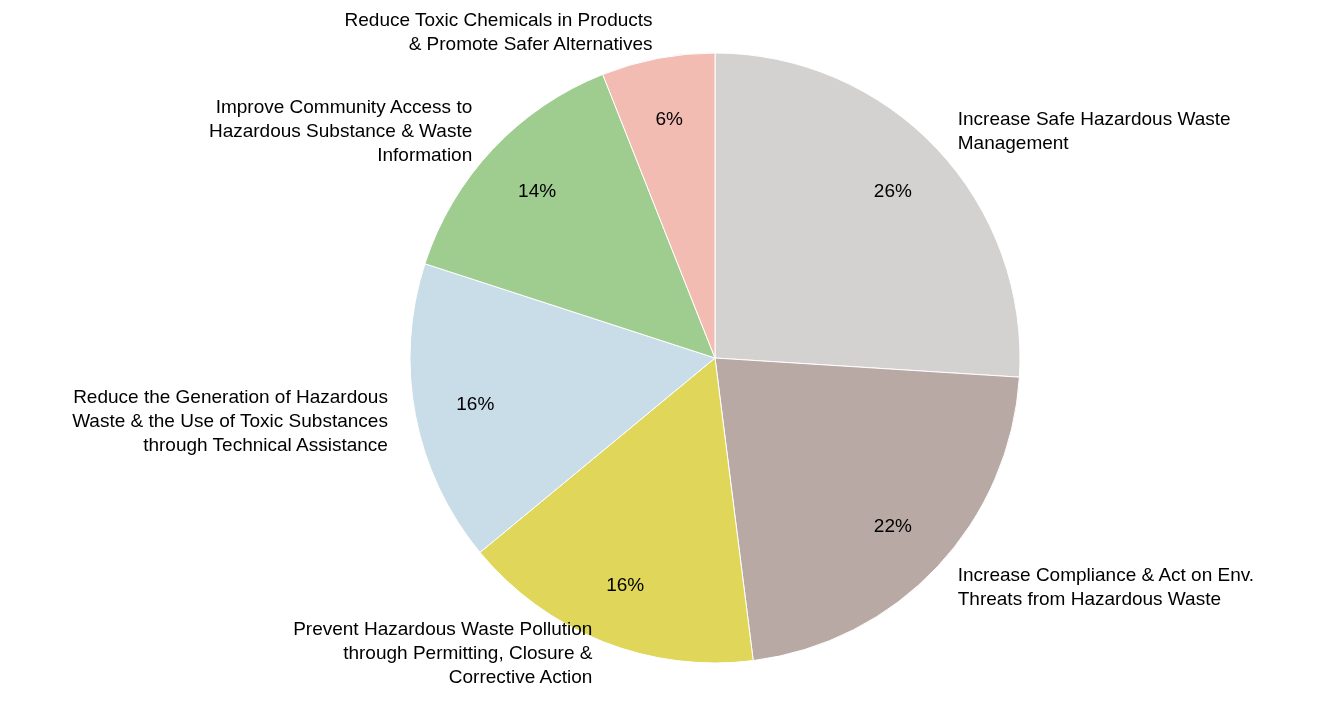  What do you see at coordinates (892, 525) in the screenshot?
I see `data-label: 22%` at bounding box center [892, 525].